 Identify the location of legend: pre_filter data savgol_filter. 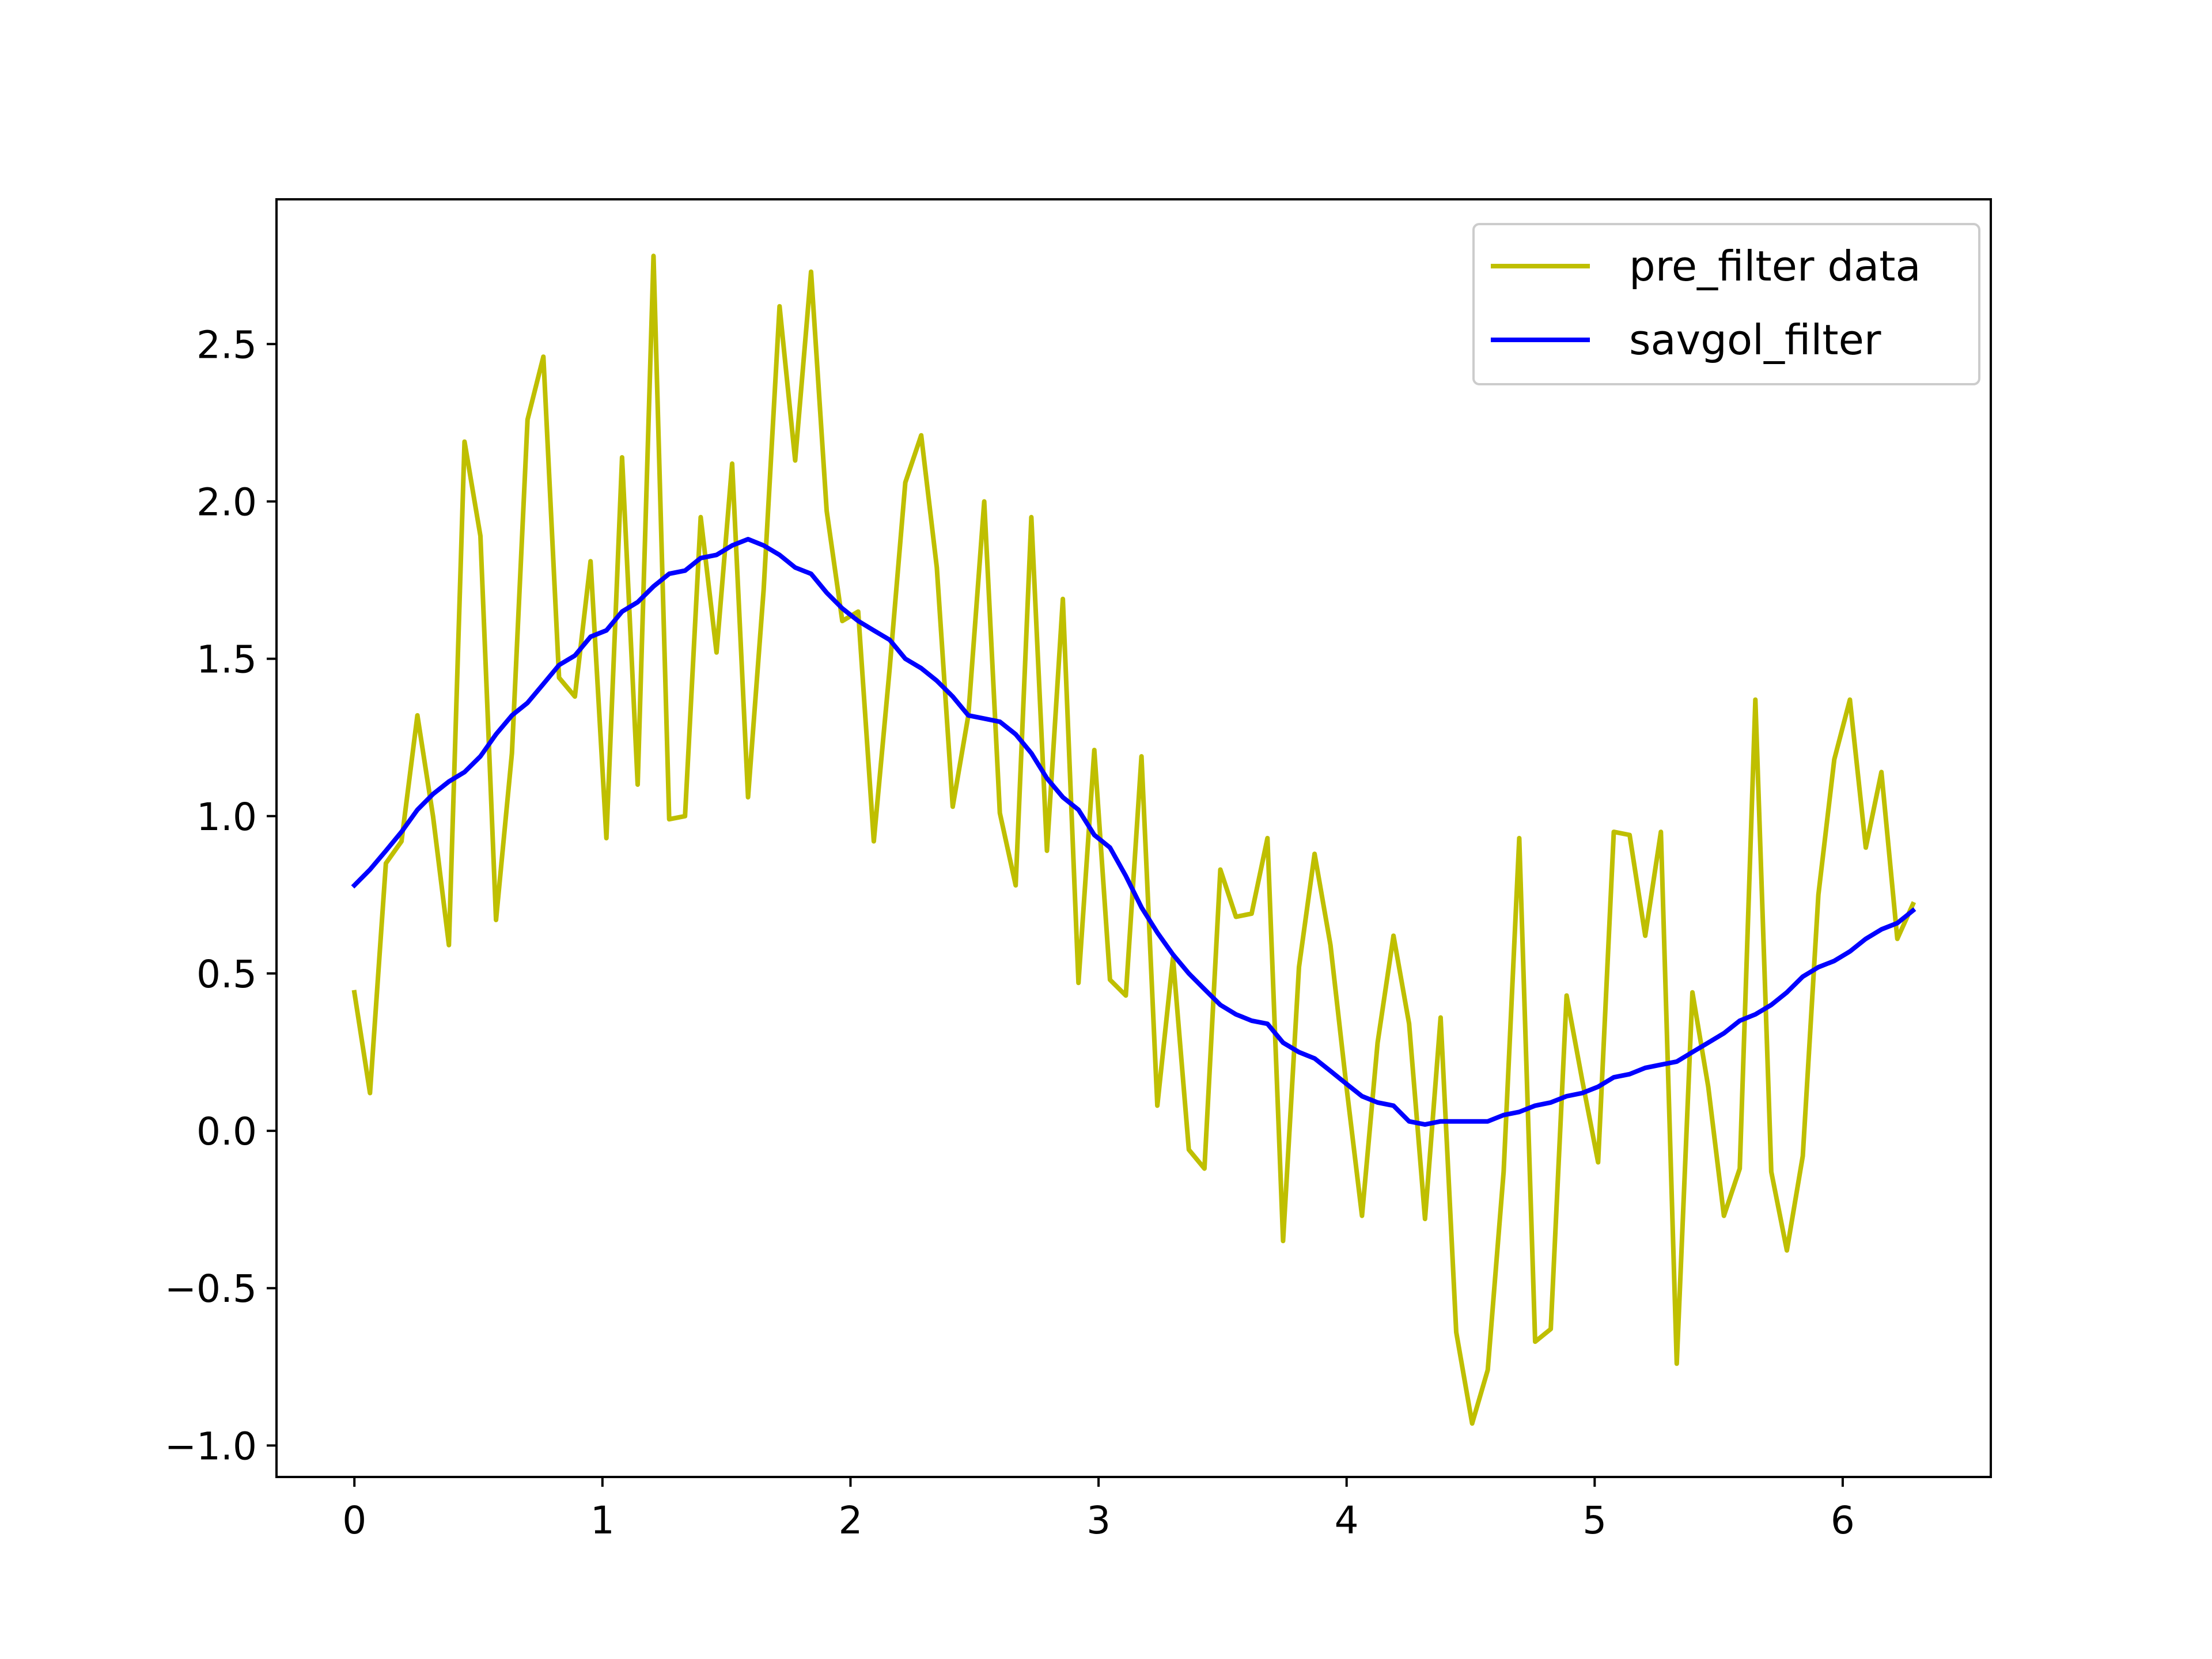
(1726, 304).